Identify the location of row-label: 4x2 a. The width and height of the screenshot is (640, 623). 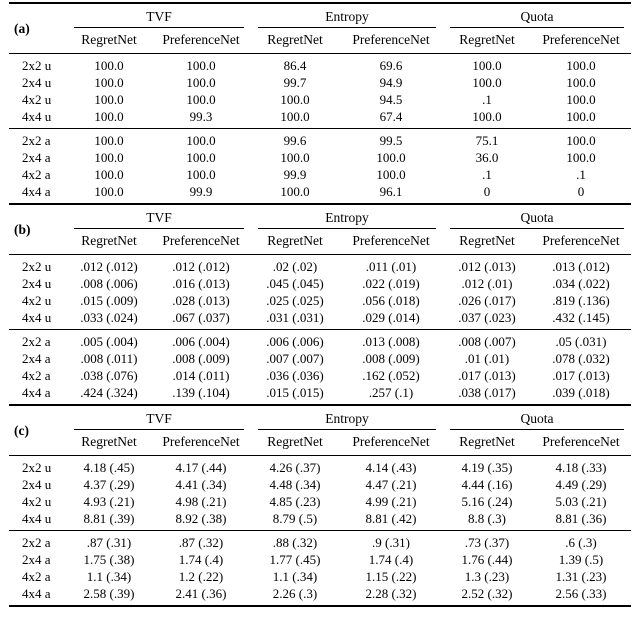
(36, 174).